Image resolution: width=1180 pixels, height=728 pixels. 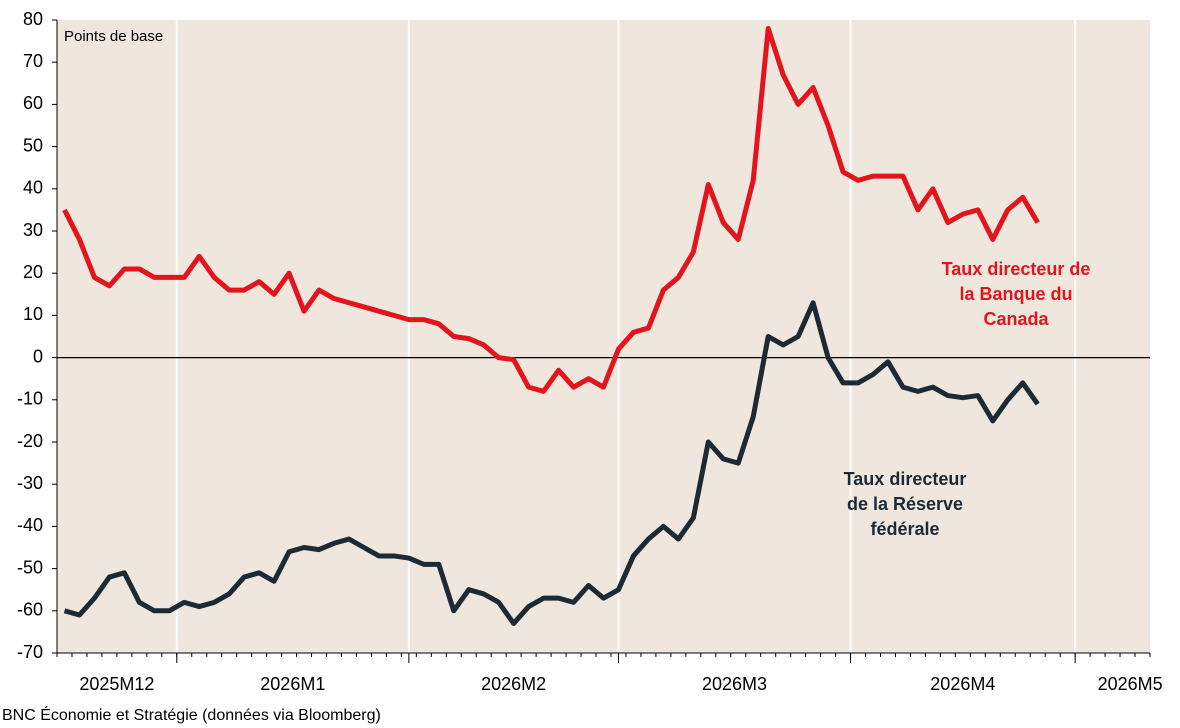 I want to click on x-tick-label: 2026M1, so click(x=292, y=684).